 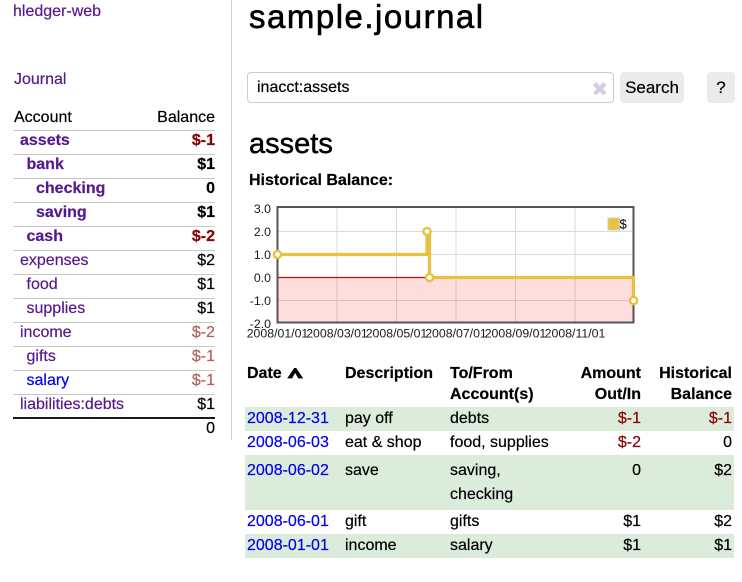 What do you see at coordinates (262, 209) in the screenshot?
I see `svg-text: 3.0` at bounding box center [262, 209].